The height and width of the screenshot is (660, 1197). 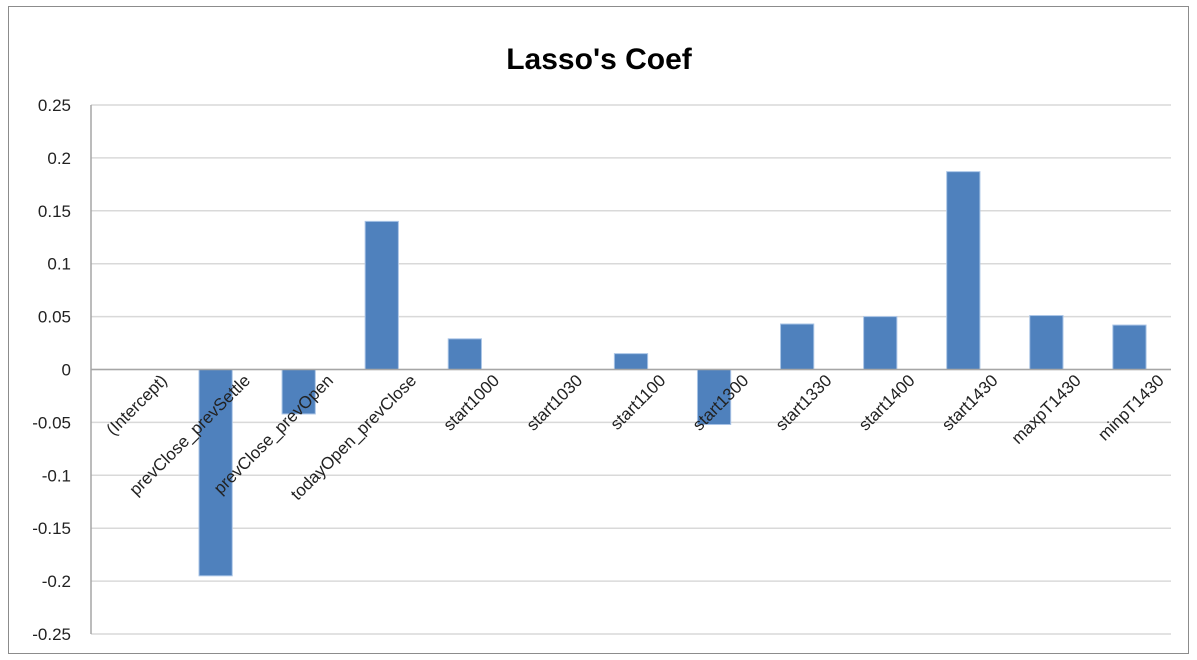 I want to click on x-tick-label: start1100, so click(x=638, y=402).